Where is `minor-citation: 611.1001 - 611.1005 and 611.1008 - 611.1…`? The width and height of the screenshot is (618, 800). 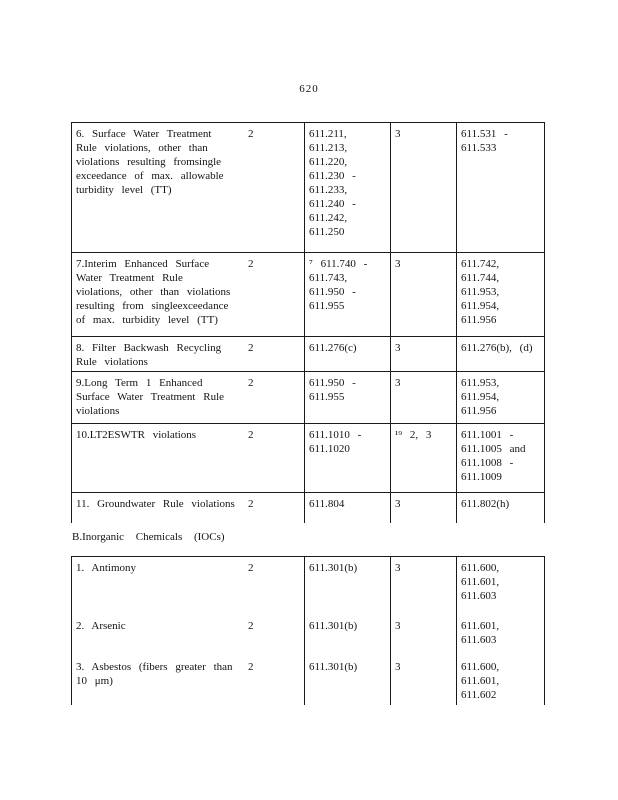
minor-citation: 611.1001 - 611.1005 and 611.1008 - 611.1… is located at coordinates (493, 456).